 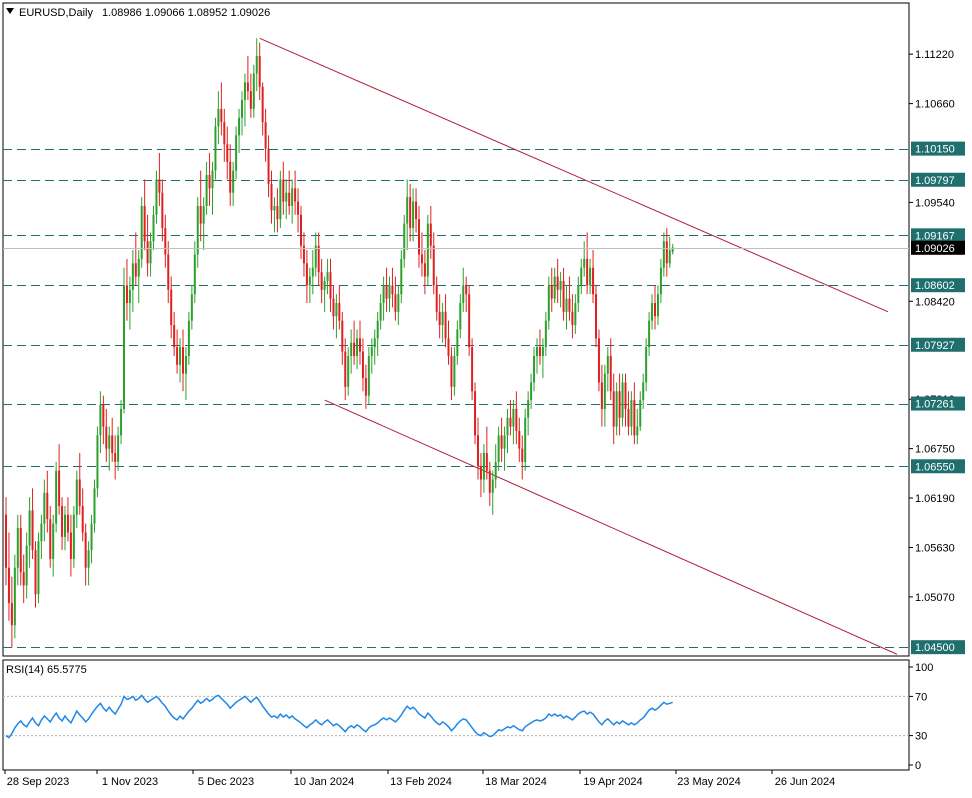 What do you see at coordinates (46, 670) in the screenshot?
I see `rsi-label: RSI(14) 65.5775` at bounding box center [46, 670].